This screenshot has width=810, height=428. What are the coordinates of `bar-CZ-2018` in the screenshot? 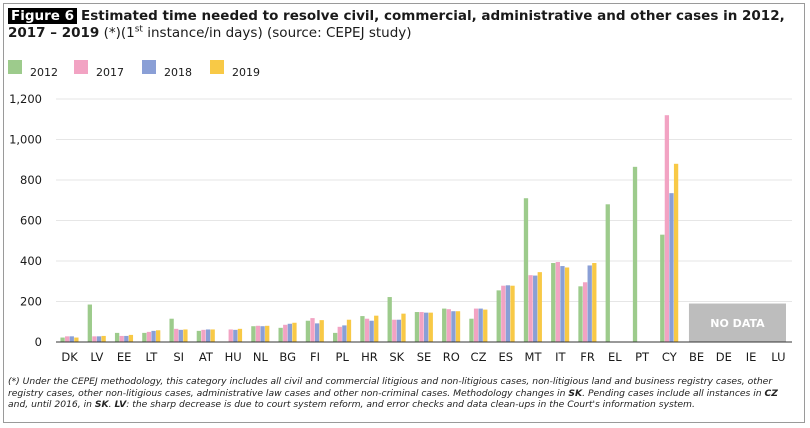 It's located at (480, 325).